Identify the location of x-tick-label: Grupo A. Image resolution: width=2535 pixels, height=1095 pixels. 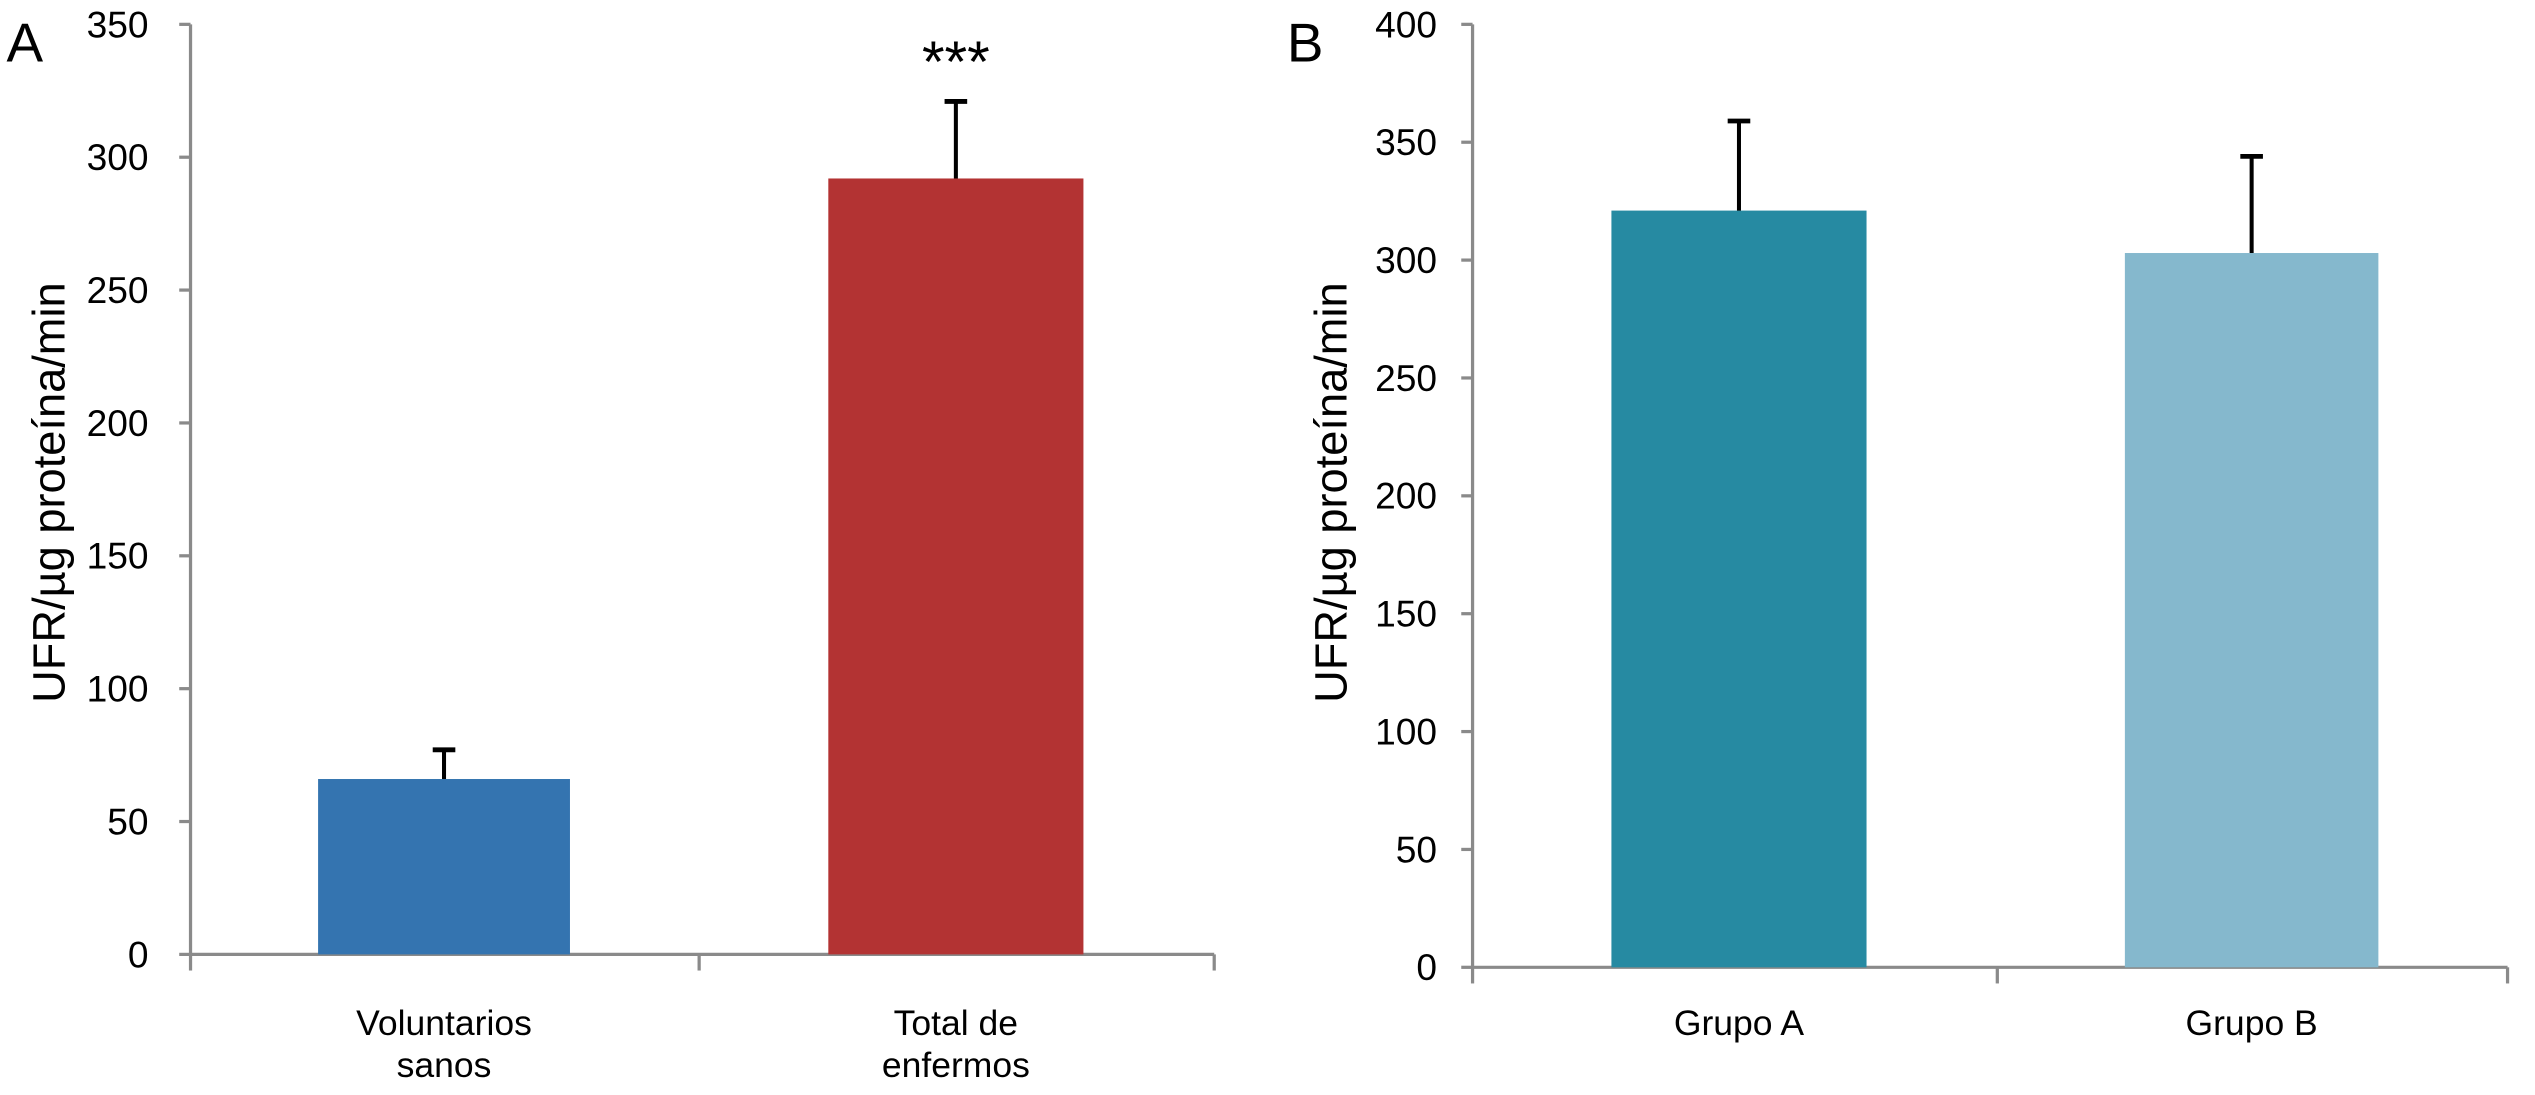
(1739, 1023).